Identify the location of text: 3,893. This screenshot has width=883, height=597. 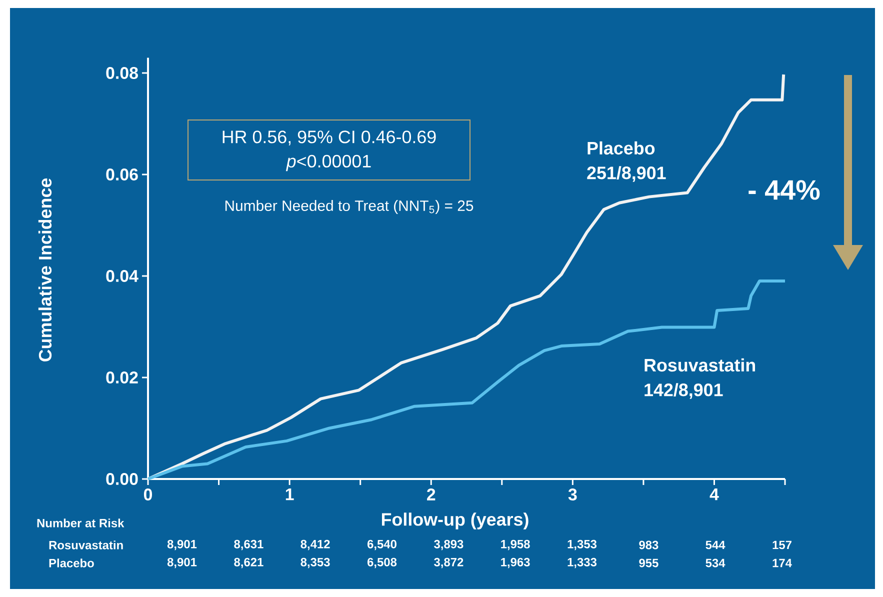
(449, 545).